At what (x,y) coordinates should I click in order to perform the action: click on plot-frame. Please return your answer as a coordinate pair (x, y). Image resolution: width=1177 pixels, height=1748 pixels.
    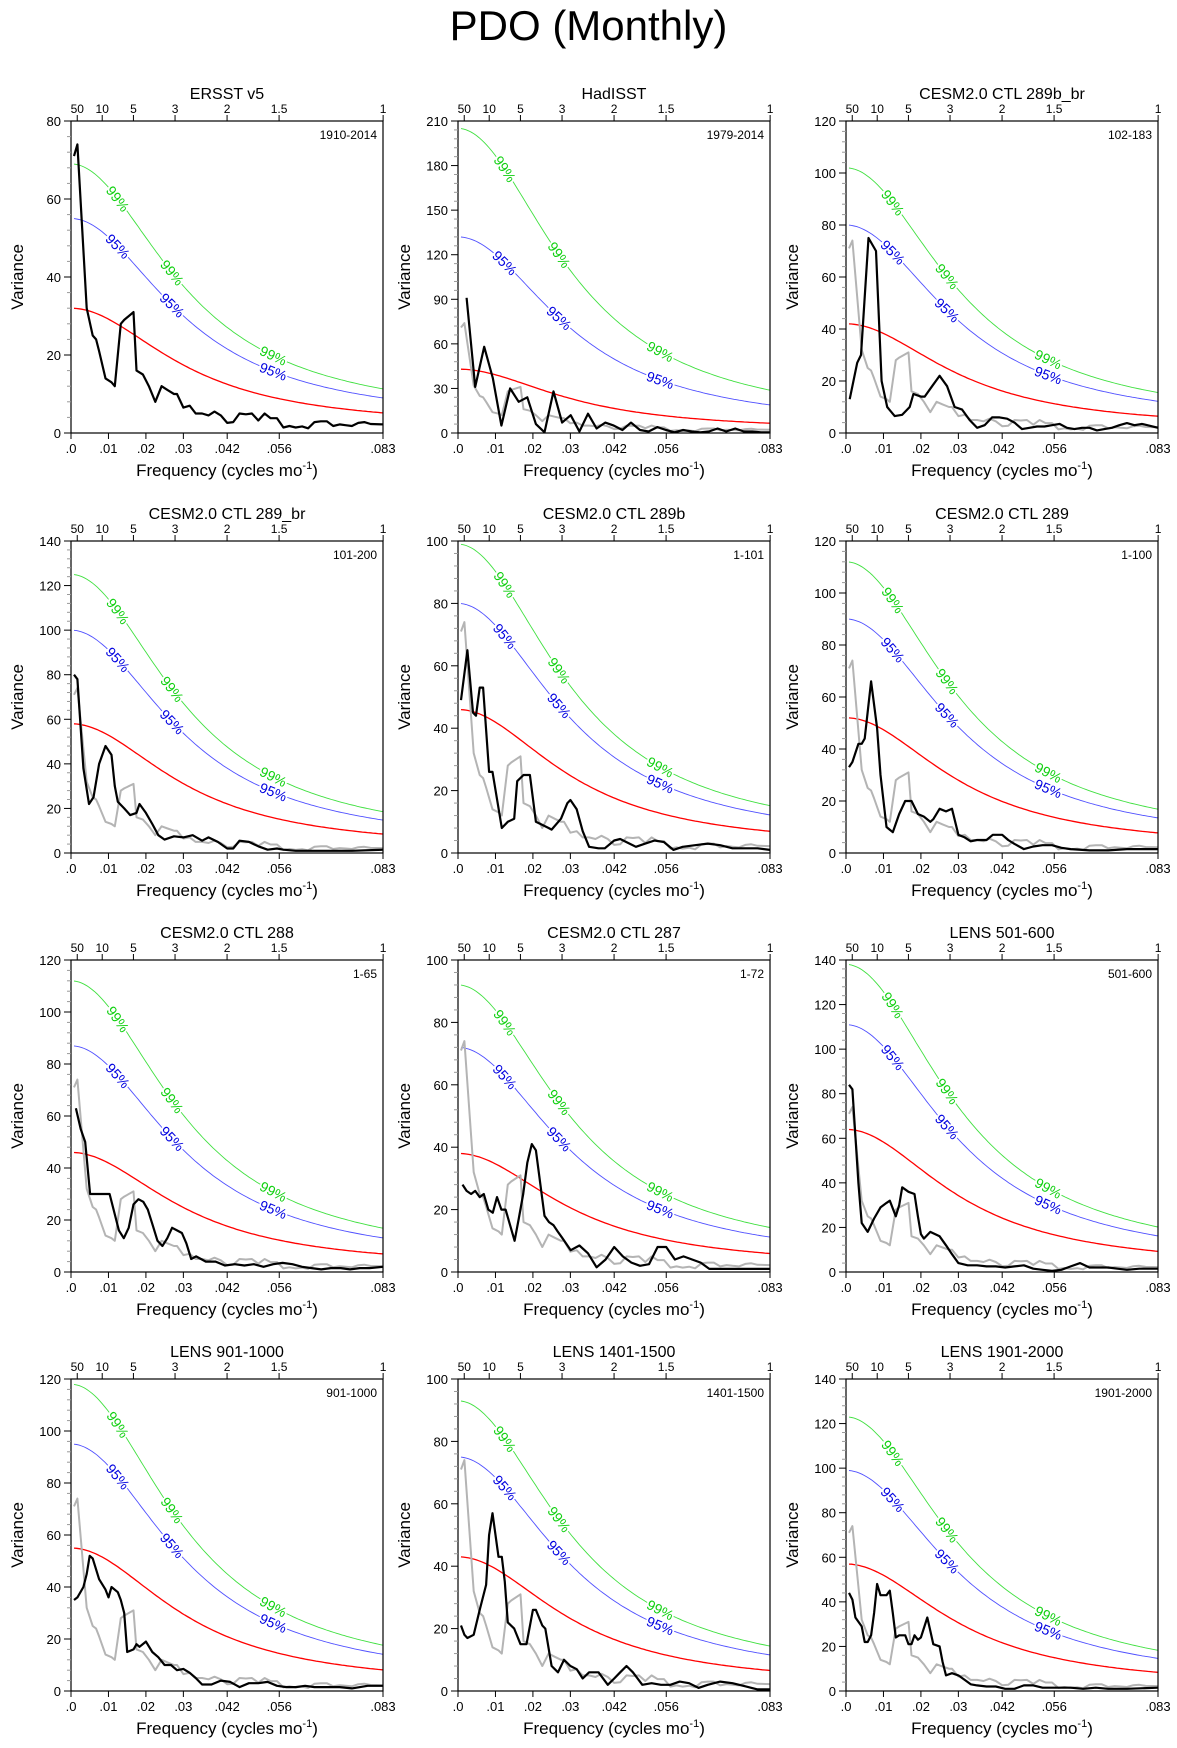
    Looking at the image, I should click on (614, 1116).